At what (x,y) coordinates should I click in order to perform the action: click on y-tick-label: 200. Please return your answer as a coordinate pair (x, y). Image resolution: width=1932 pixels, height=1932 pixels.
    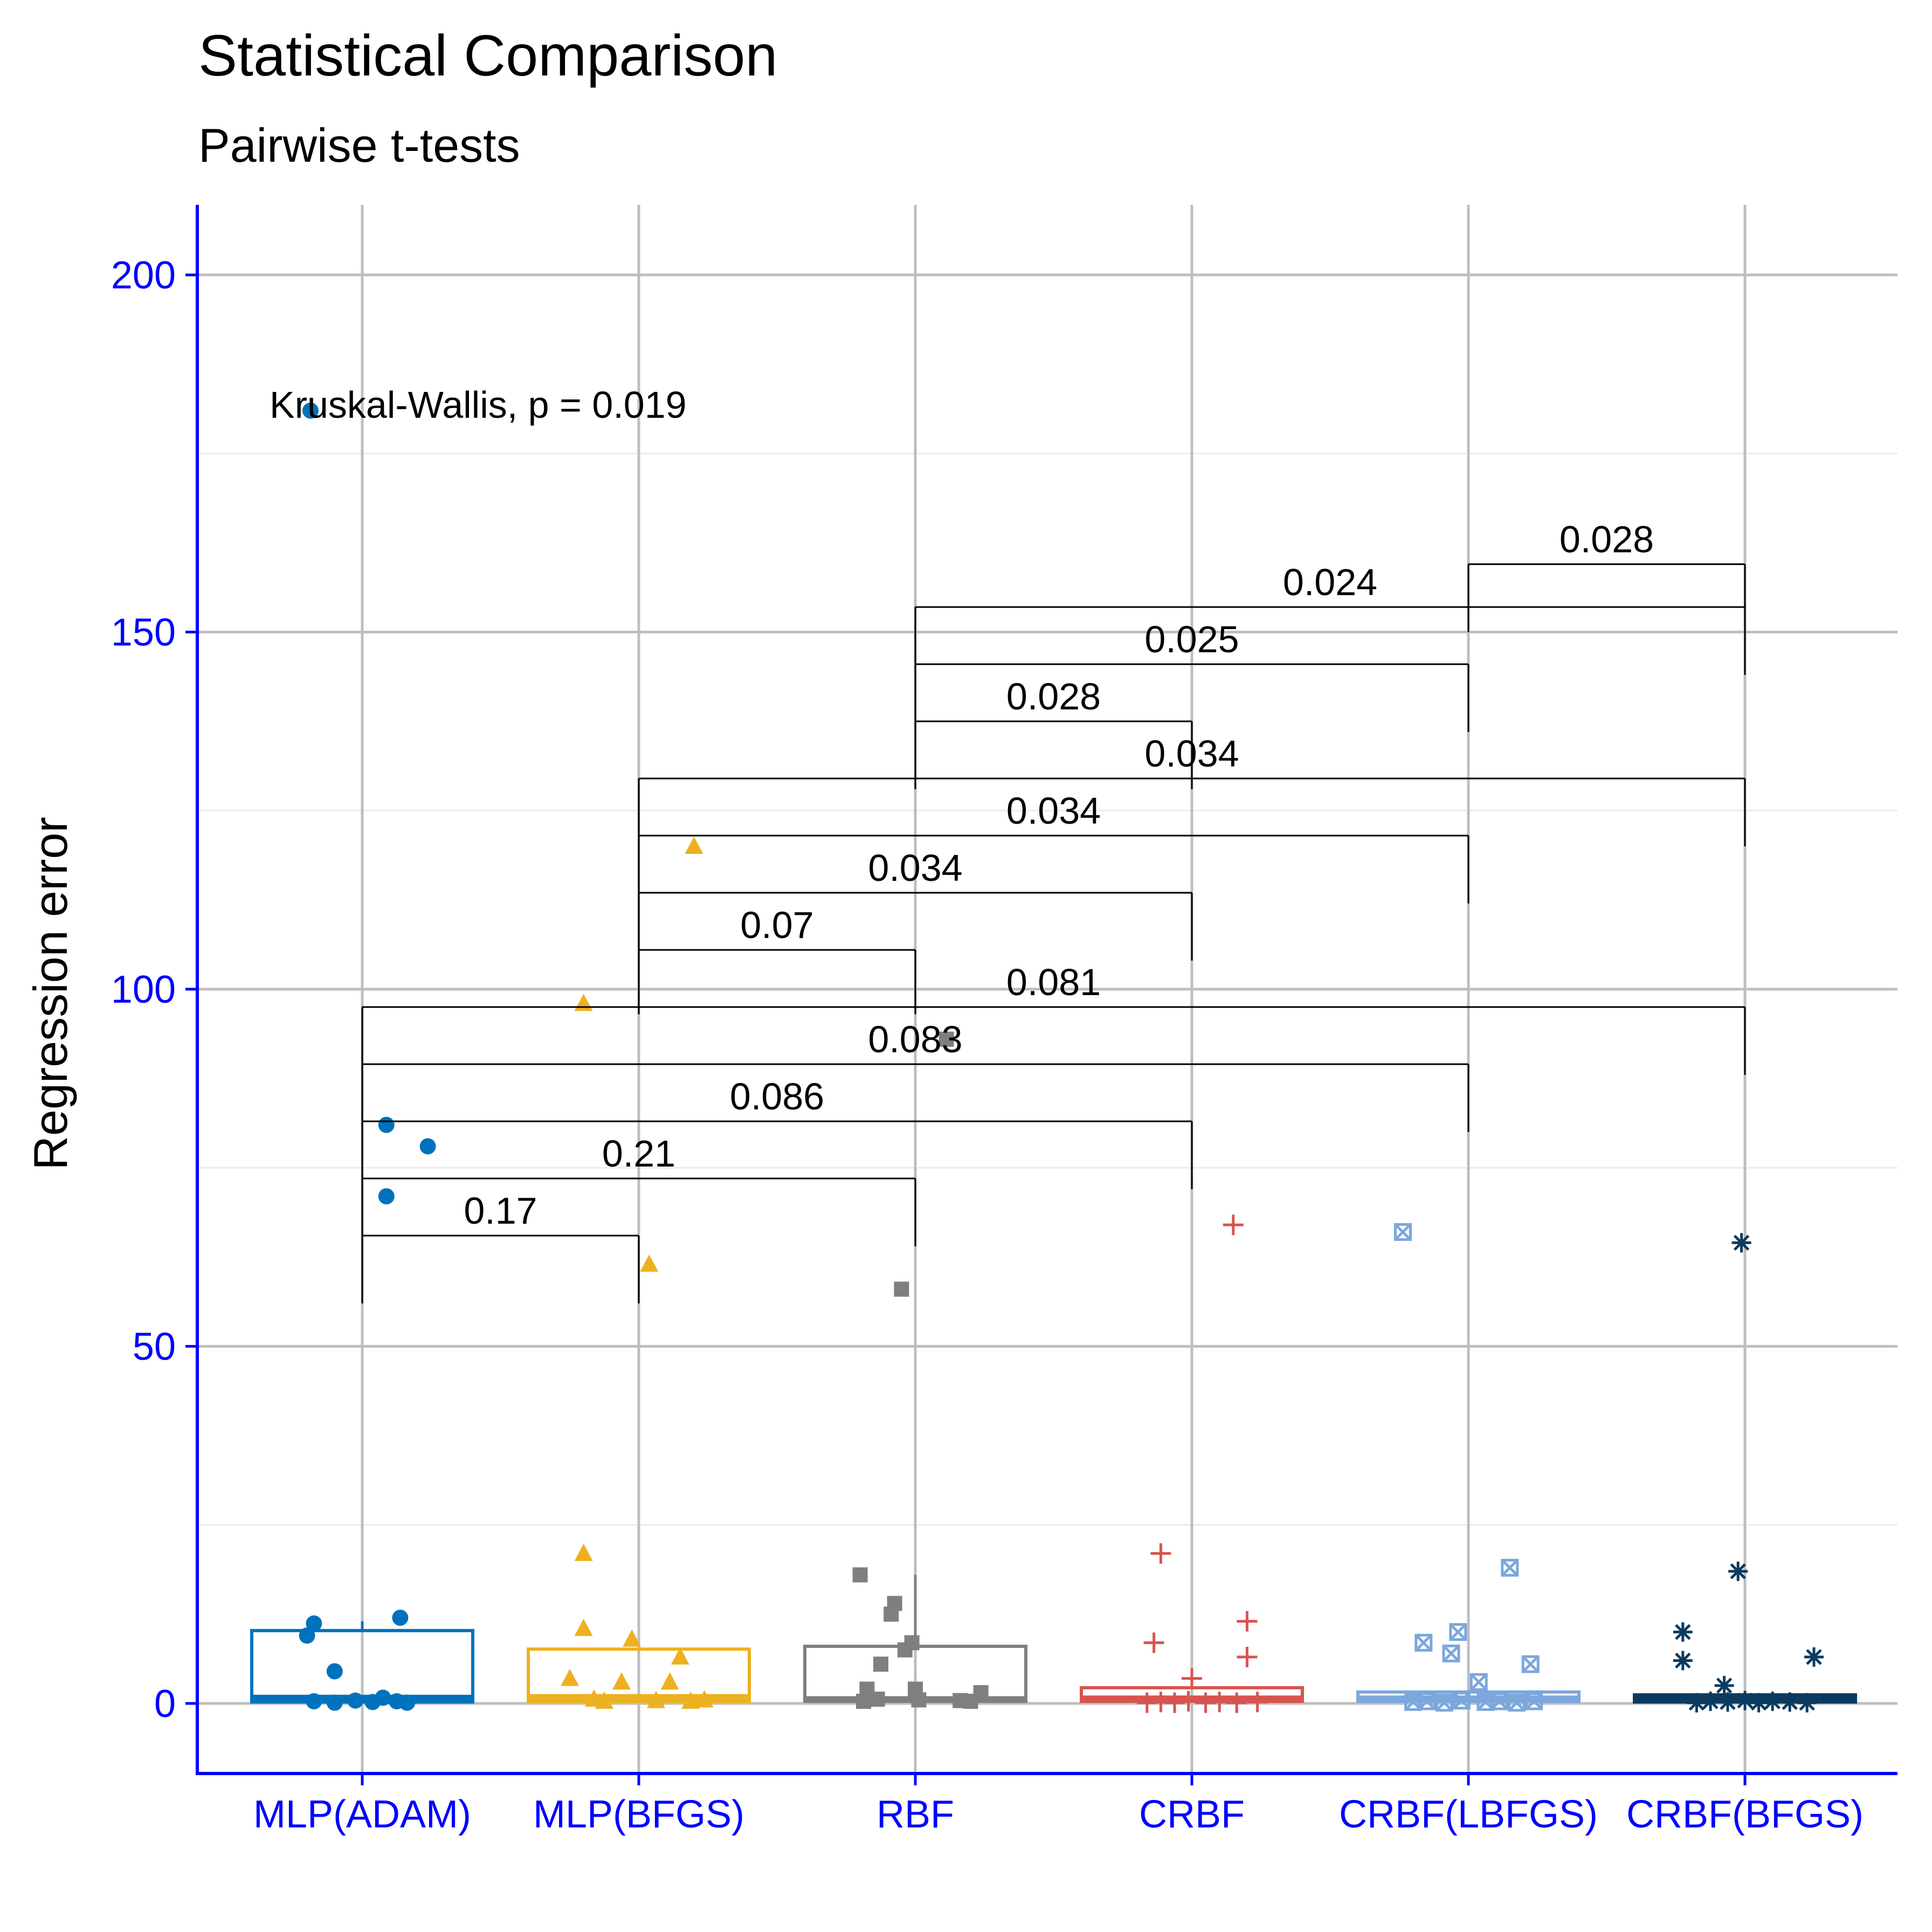
    Looking at the image, I should click on (143, 275).